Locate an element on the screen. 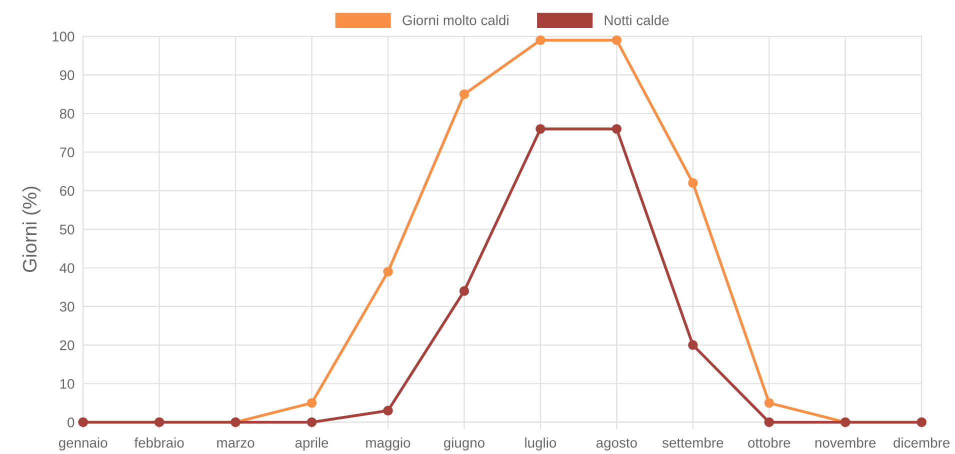 The image size is (955, 454). x-tick-label: agosto is located at coordinates (616, 444).